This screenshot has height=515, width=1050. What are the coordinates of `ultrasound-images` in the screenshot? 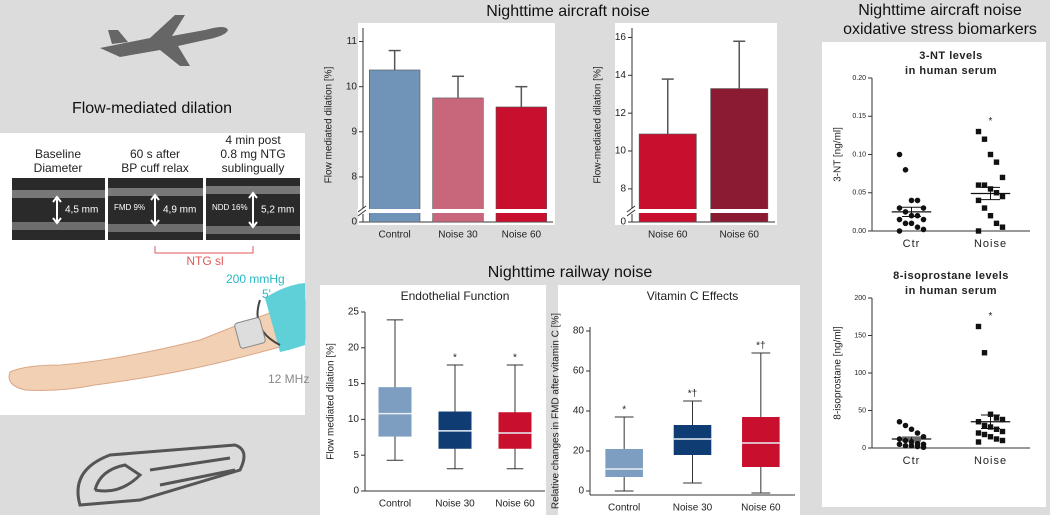 It's located at (156, 209).